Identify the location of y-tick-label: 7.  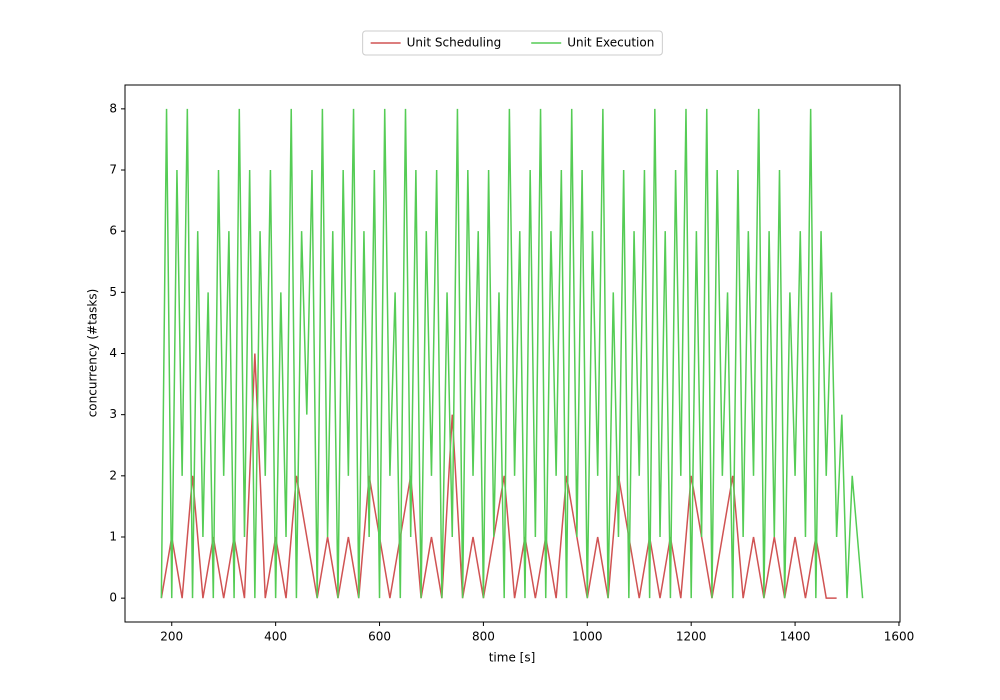
(113, 170).